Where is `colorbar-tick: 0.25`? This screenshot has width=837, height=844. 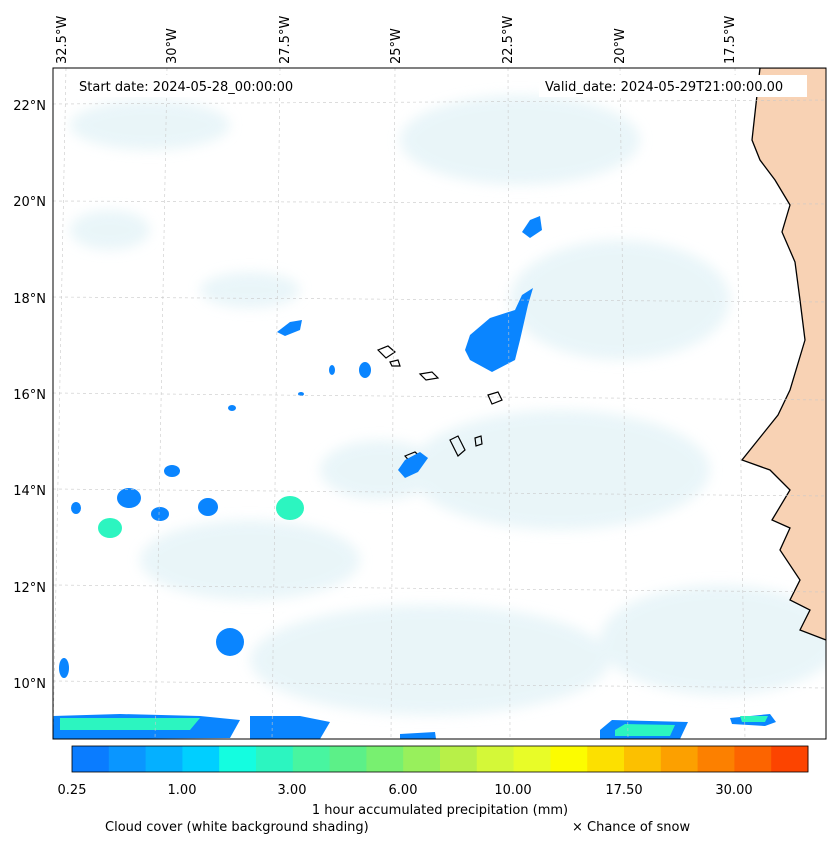 colorbar-tick: 0.25 is located at coordinates (72, 790).